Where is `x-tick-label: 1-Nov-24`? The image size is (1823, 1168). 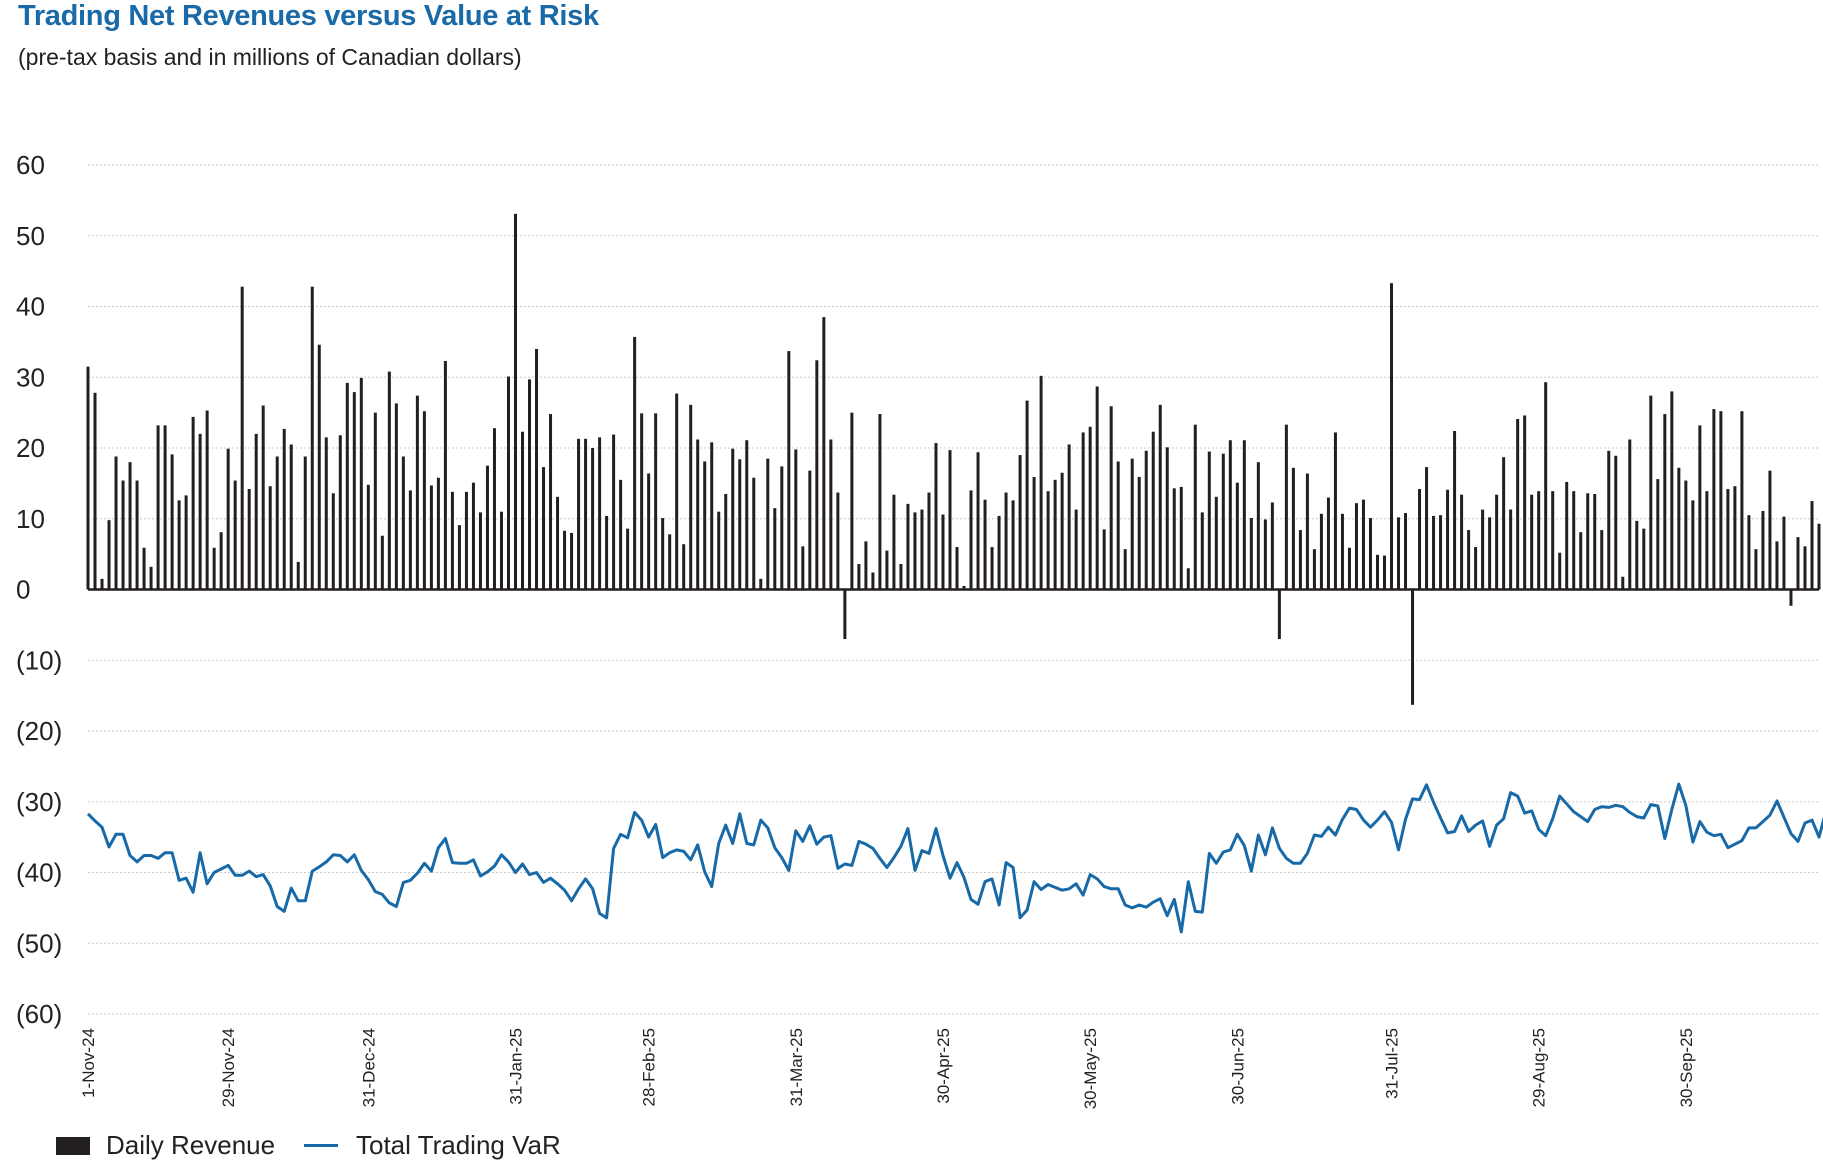 x-tick-label: 1-Nov-24 is located at coordinates (88, 1063).